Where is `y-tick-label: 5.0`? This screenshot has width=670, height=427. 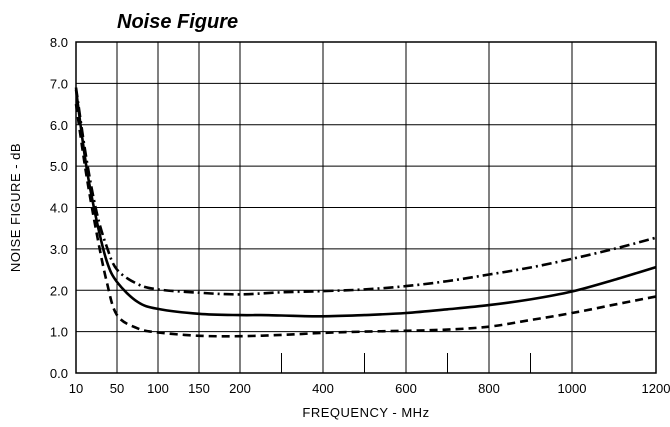 y-tick-label: 5.0 is located at coordinates (59, 166).